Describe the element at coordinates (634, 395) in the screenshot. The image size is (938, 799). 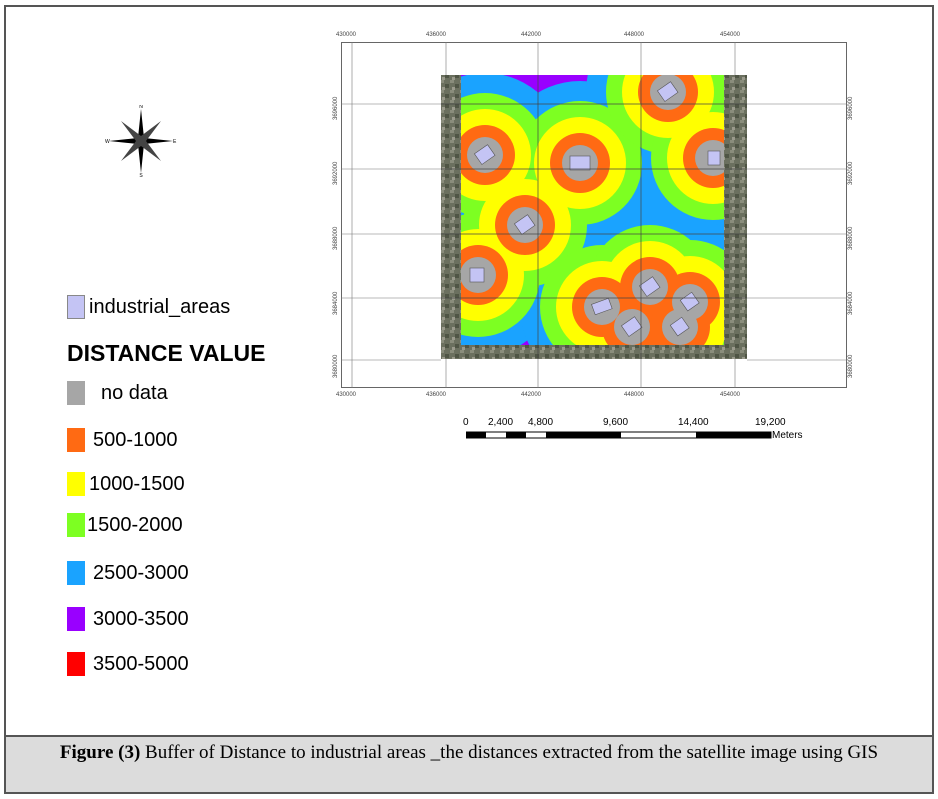
I see `x-tick-bottom: 448000` at that location.